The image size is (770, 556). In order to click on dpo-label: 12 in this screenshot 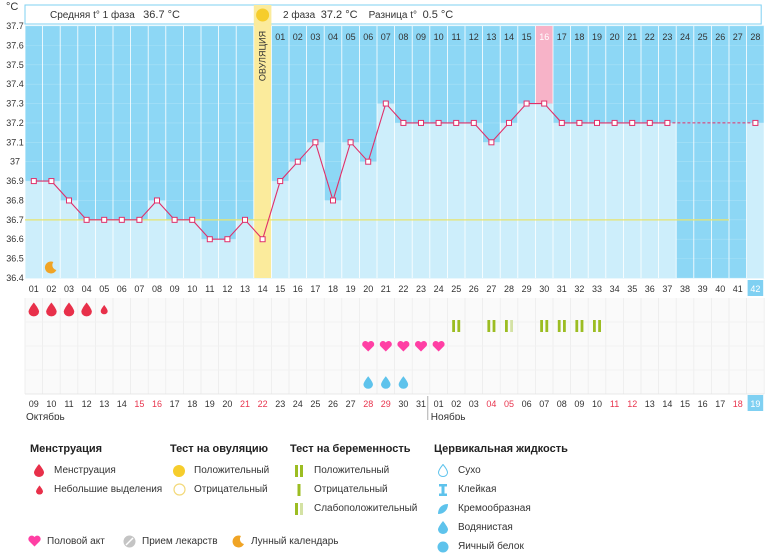, I will do `click(474, 37)`.